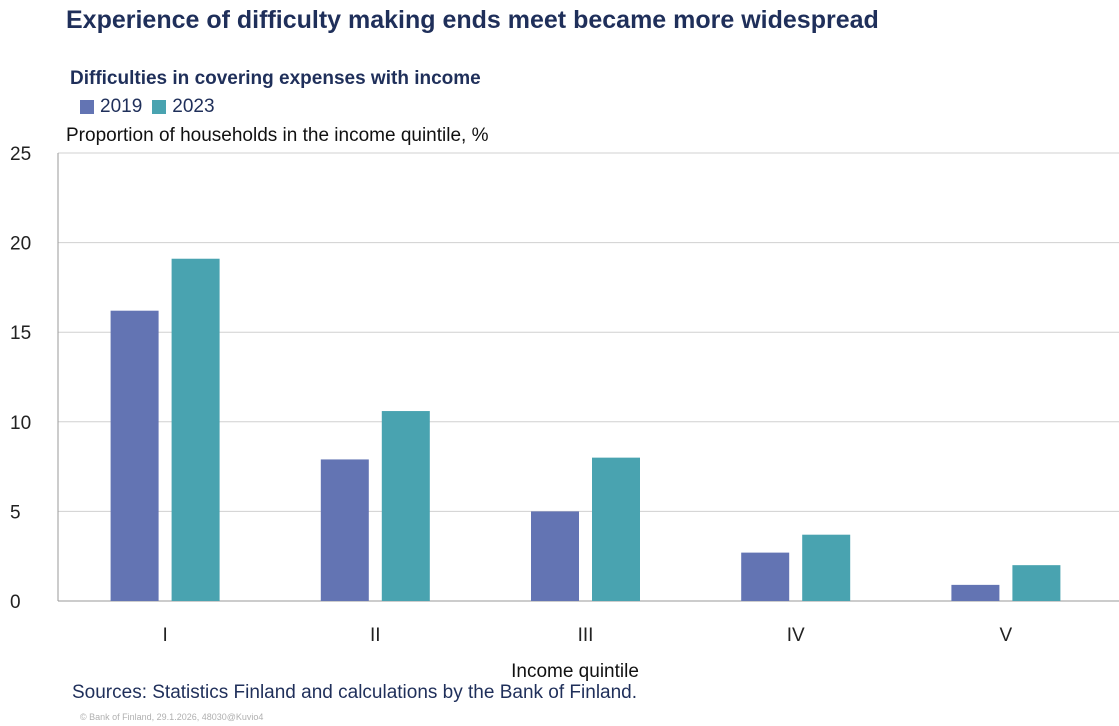  What do you see at coordinates (15, 512) in the screenshot?
I see `y-tick-label: 5` at bounding box center [15, 512].